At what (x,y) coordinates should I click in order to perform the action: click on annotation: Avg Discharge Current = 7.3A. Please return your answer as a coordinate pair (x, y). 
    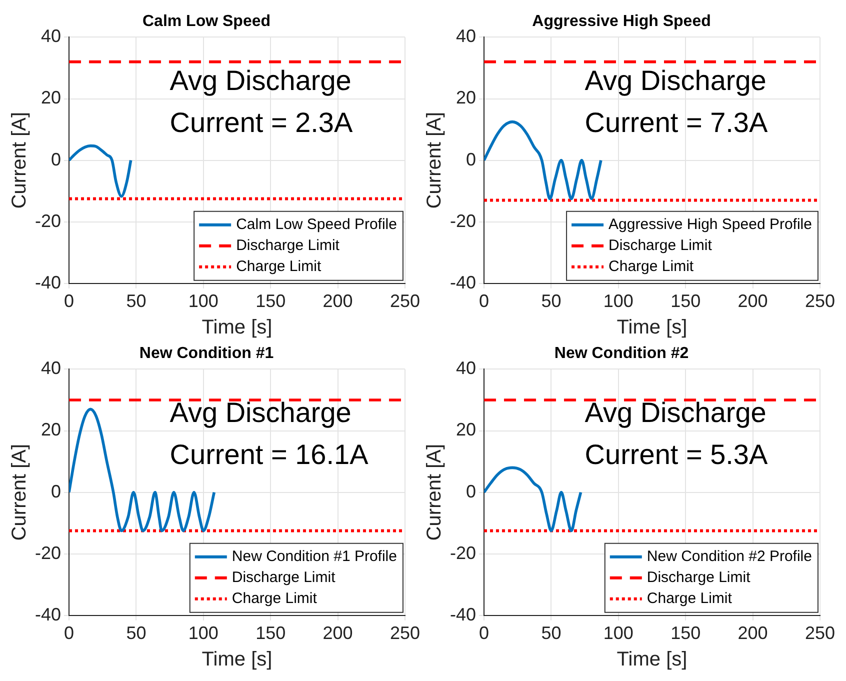
    Looking at the image, I should click on (676, 101).